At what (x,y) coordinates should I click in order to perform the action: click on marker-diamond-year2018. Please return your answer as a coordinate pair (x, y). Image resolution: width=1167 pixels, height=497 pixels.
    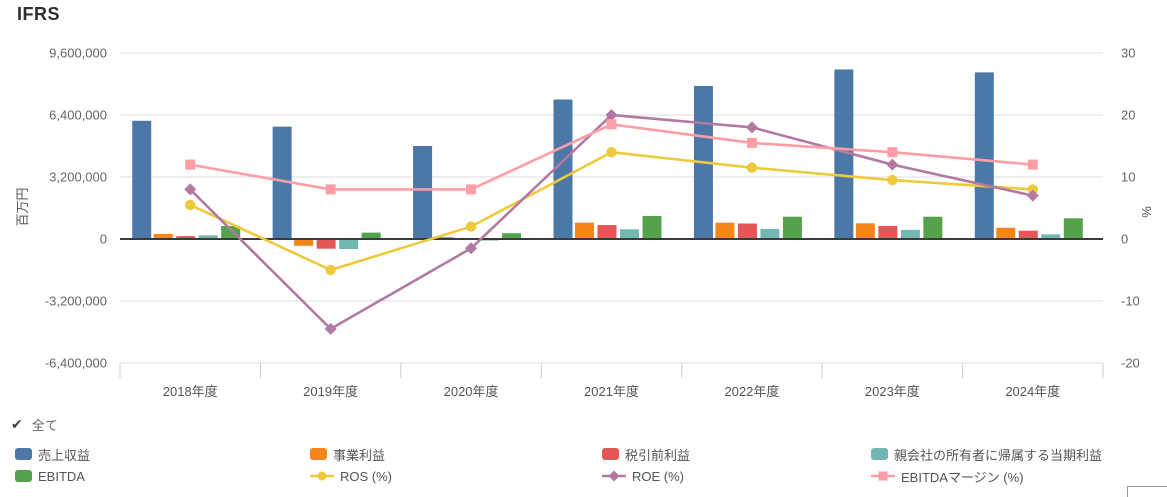
    Looking at the image, I should click on (190, 189).